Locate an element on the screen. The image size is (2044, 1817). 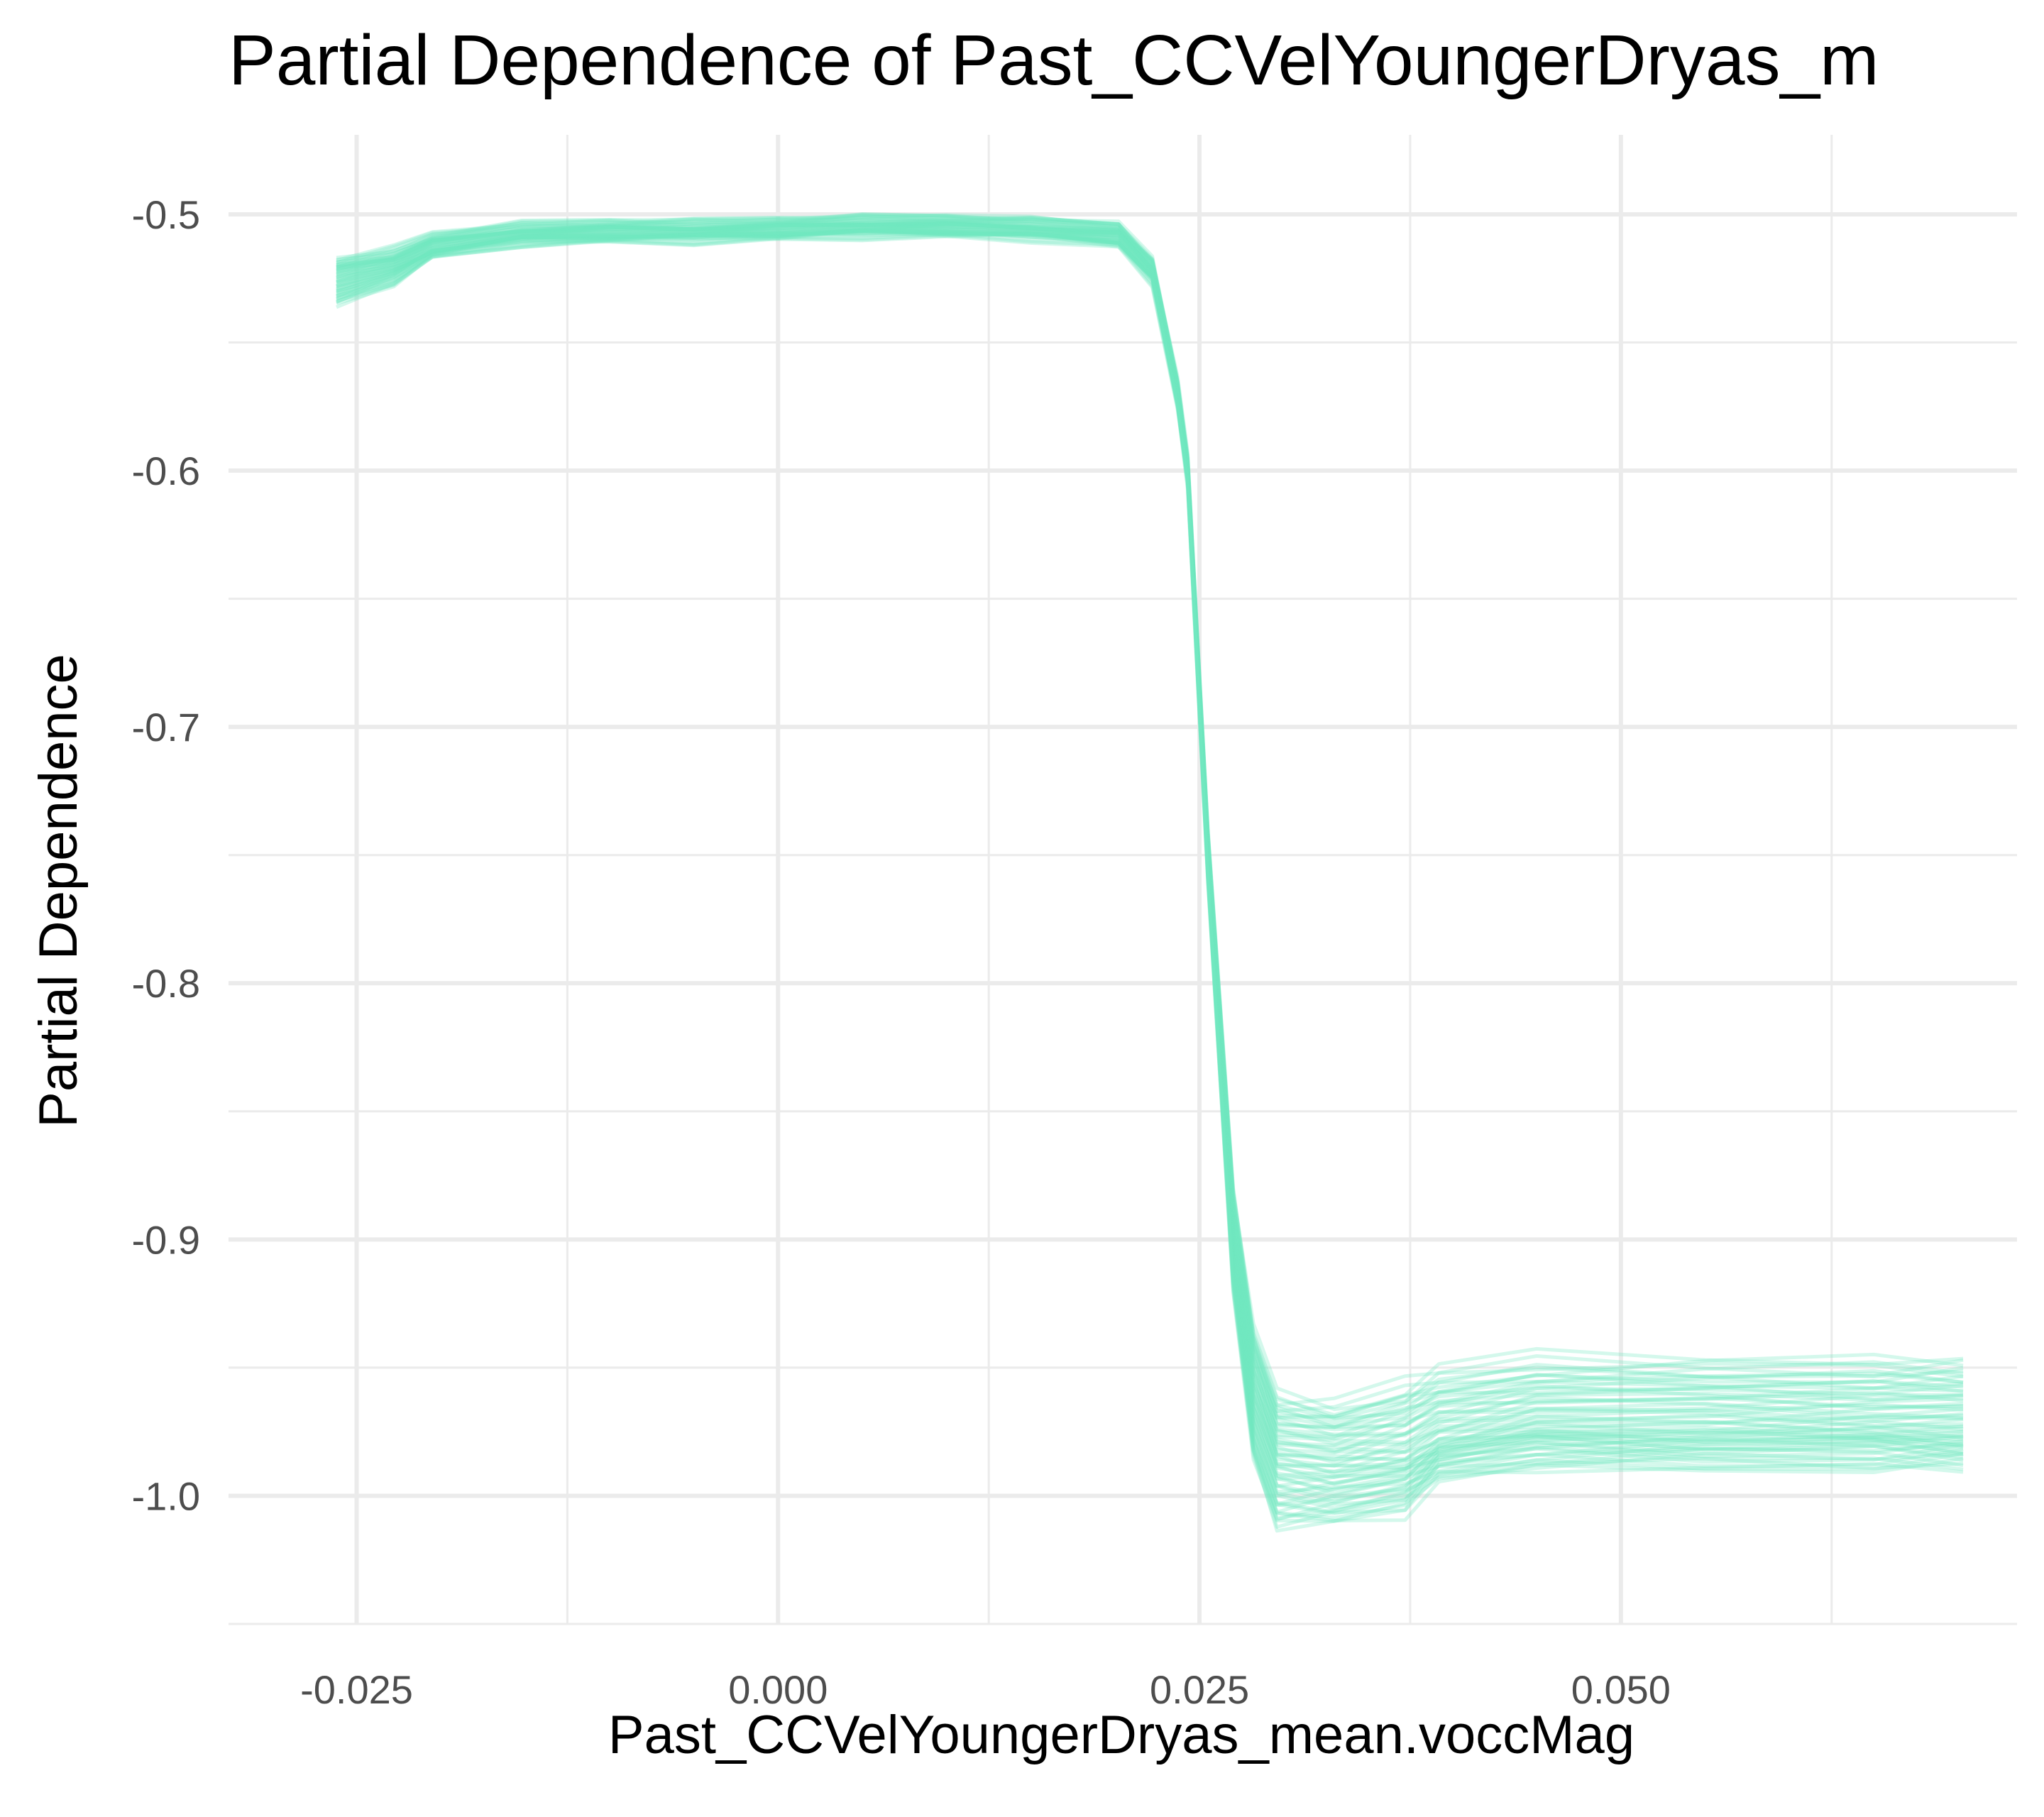
y-tick-label: -0.6 is located at coordinates (166, 471).